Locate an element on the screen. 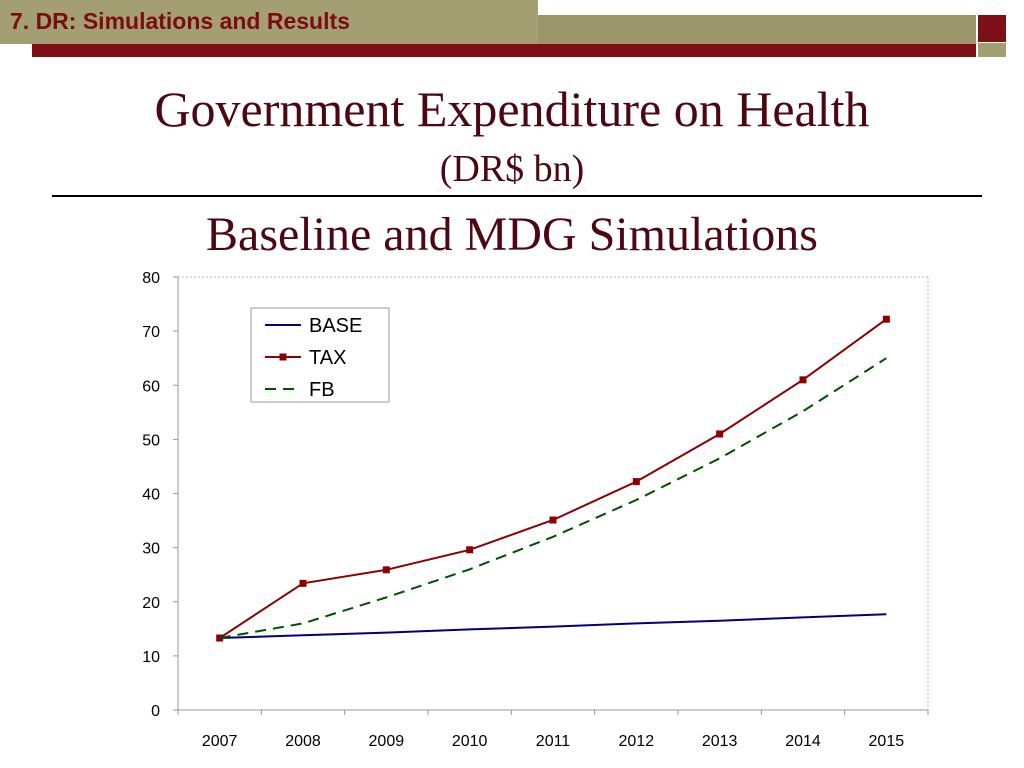 This screenshot has width=1024, height=768. x-tick-label: 2007 is located at coordinates (220, 741).